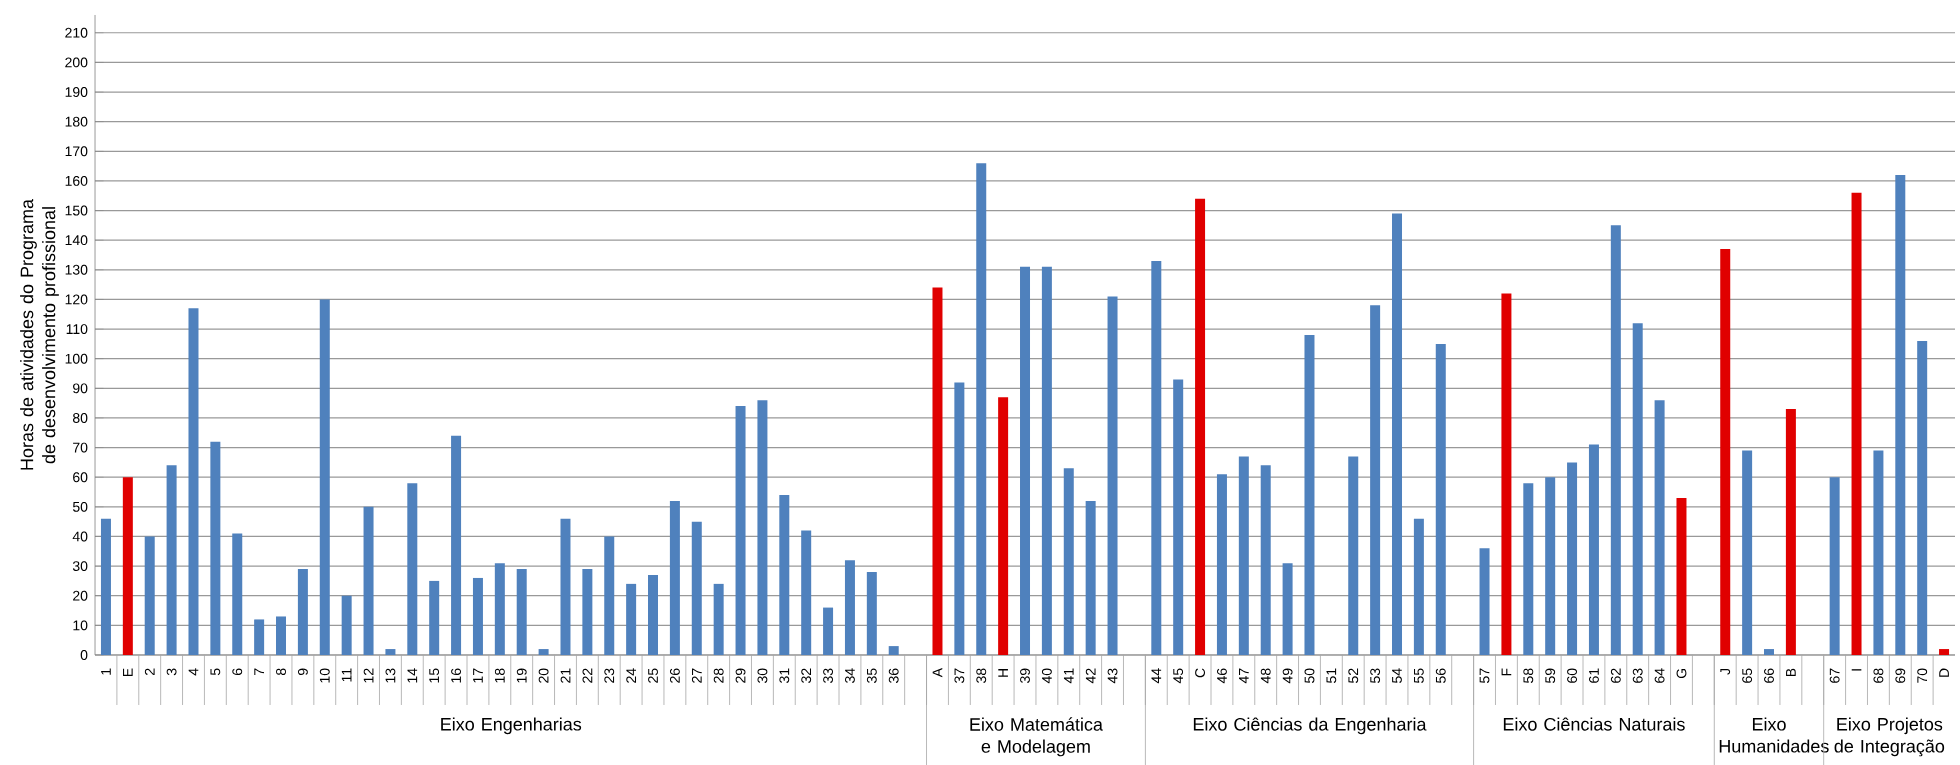 The width and height of the screenshot is (1960, 765). I want to click on x-tick-label: 47, so click(1244, 676).